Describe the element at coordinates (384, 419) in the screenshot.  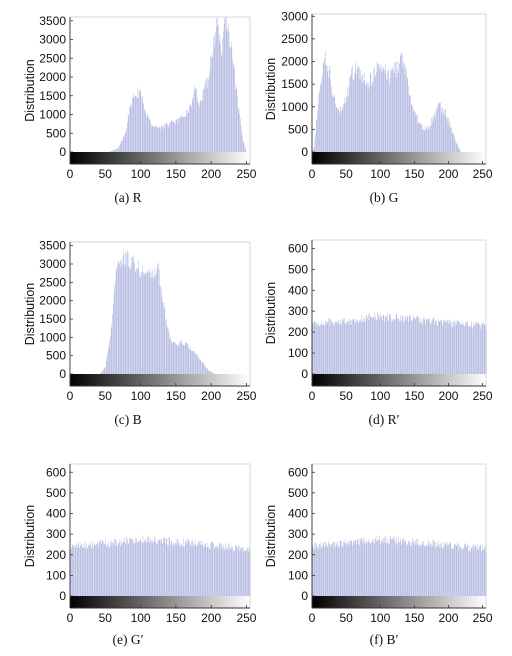
I see `chart-caption: (d) R′` at that location.